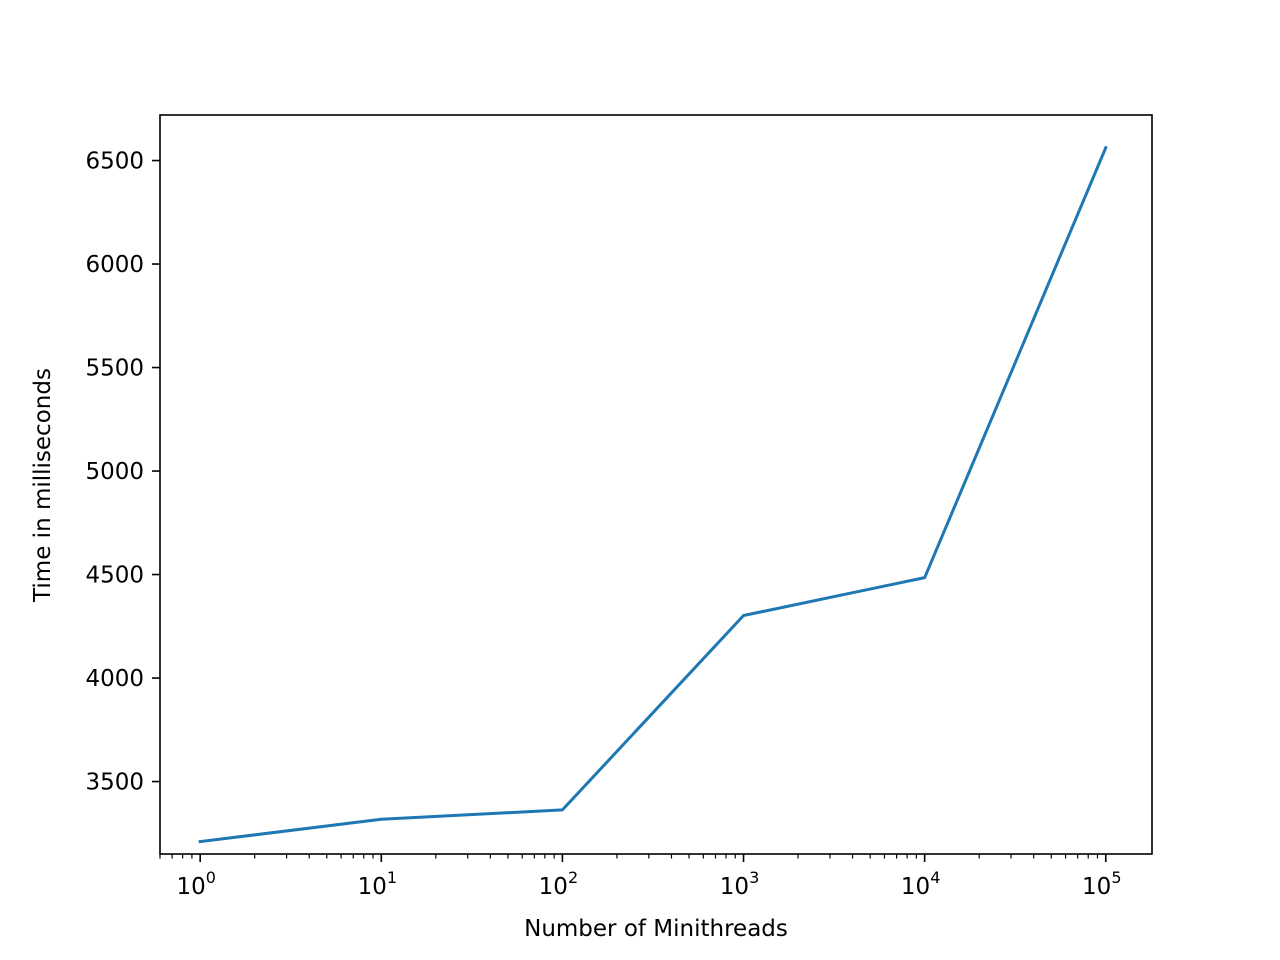 Image resolution: width=1280 pixels, height=960 pixels. What do you see at coordinates (43, 485) in the screenshot?
I see `y-axis-label: Time in milliseconds` at bounding box center [43, 485].